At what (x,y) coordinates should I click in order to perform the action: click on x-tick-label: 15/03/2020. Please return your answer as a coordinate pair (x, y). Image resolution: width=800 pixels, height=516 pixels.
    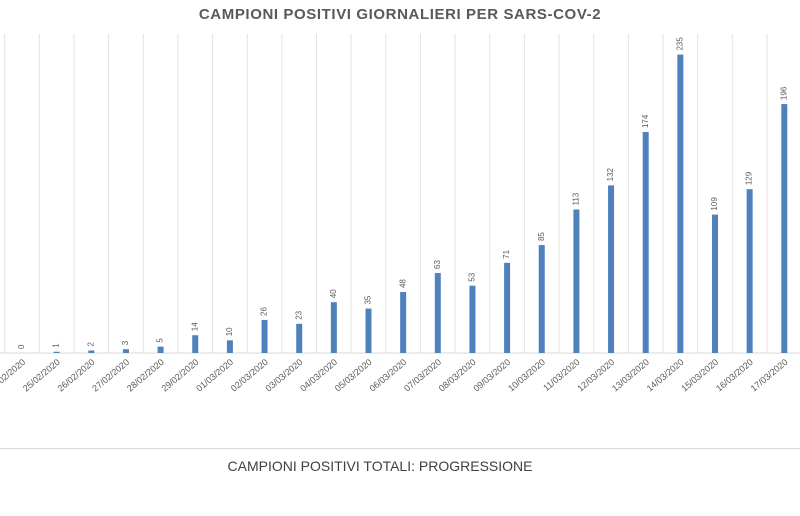
    Looking at the image, I should click on (699, 375).